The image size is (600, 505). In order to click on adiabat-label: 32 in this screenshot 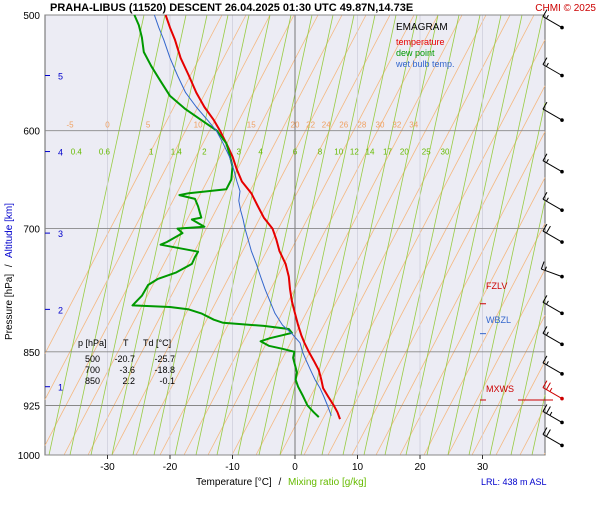, I will do `click(396, 125)`.